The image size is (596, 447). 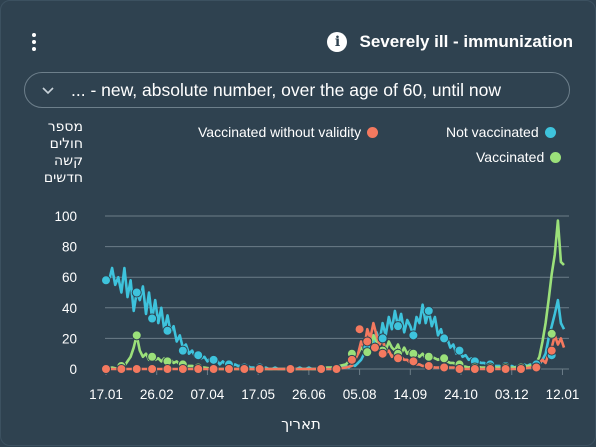 What do you see at coordinates (360, 394) in the screenshot?
I see `x-tick-label: 05.08` at bounding box center [360, 394].